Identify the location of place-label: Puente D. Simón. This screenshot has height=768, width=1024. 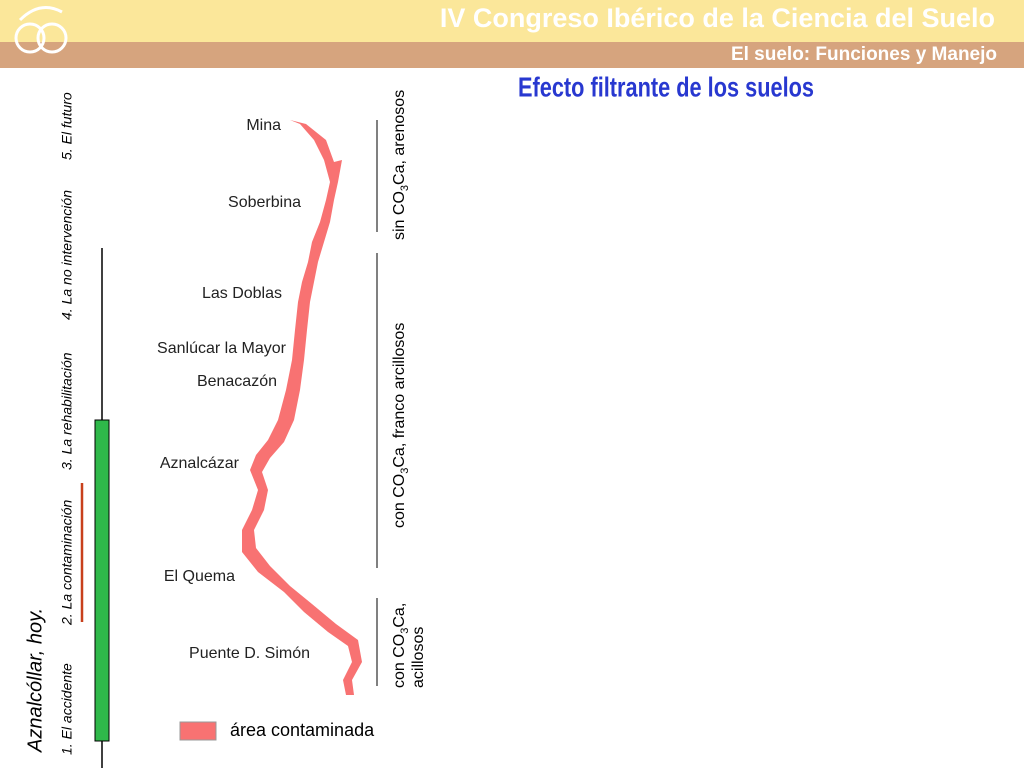
(249, 653).